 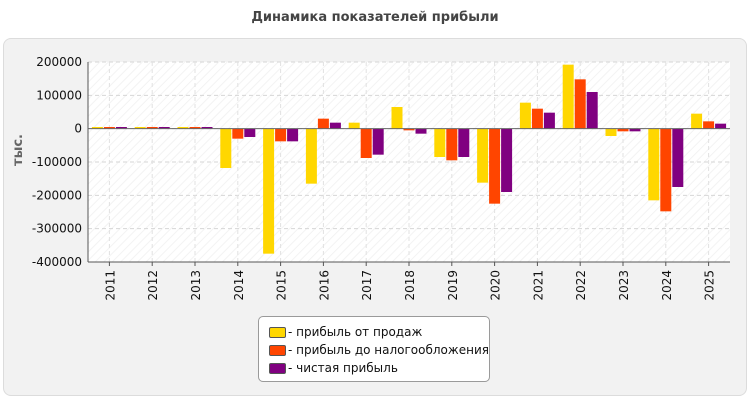 I want to click on legend-label: - чистая прибыль, so click(x=343, y=368).